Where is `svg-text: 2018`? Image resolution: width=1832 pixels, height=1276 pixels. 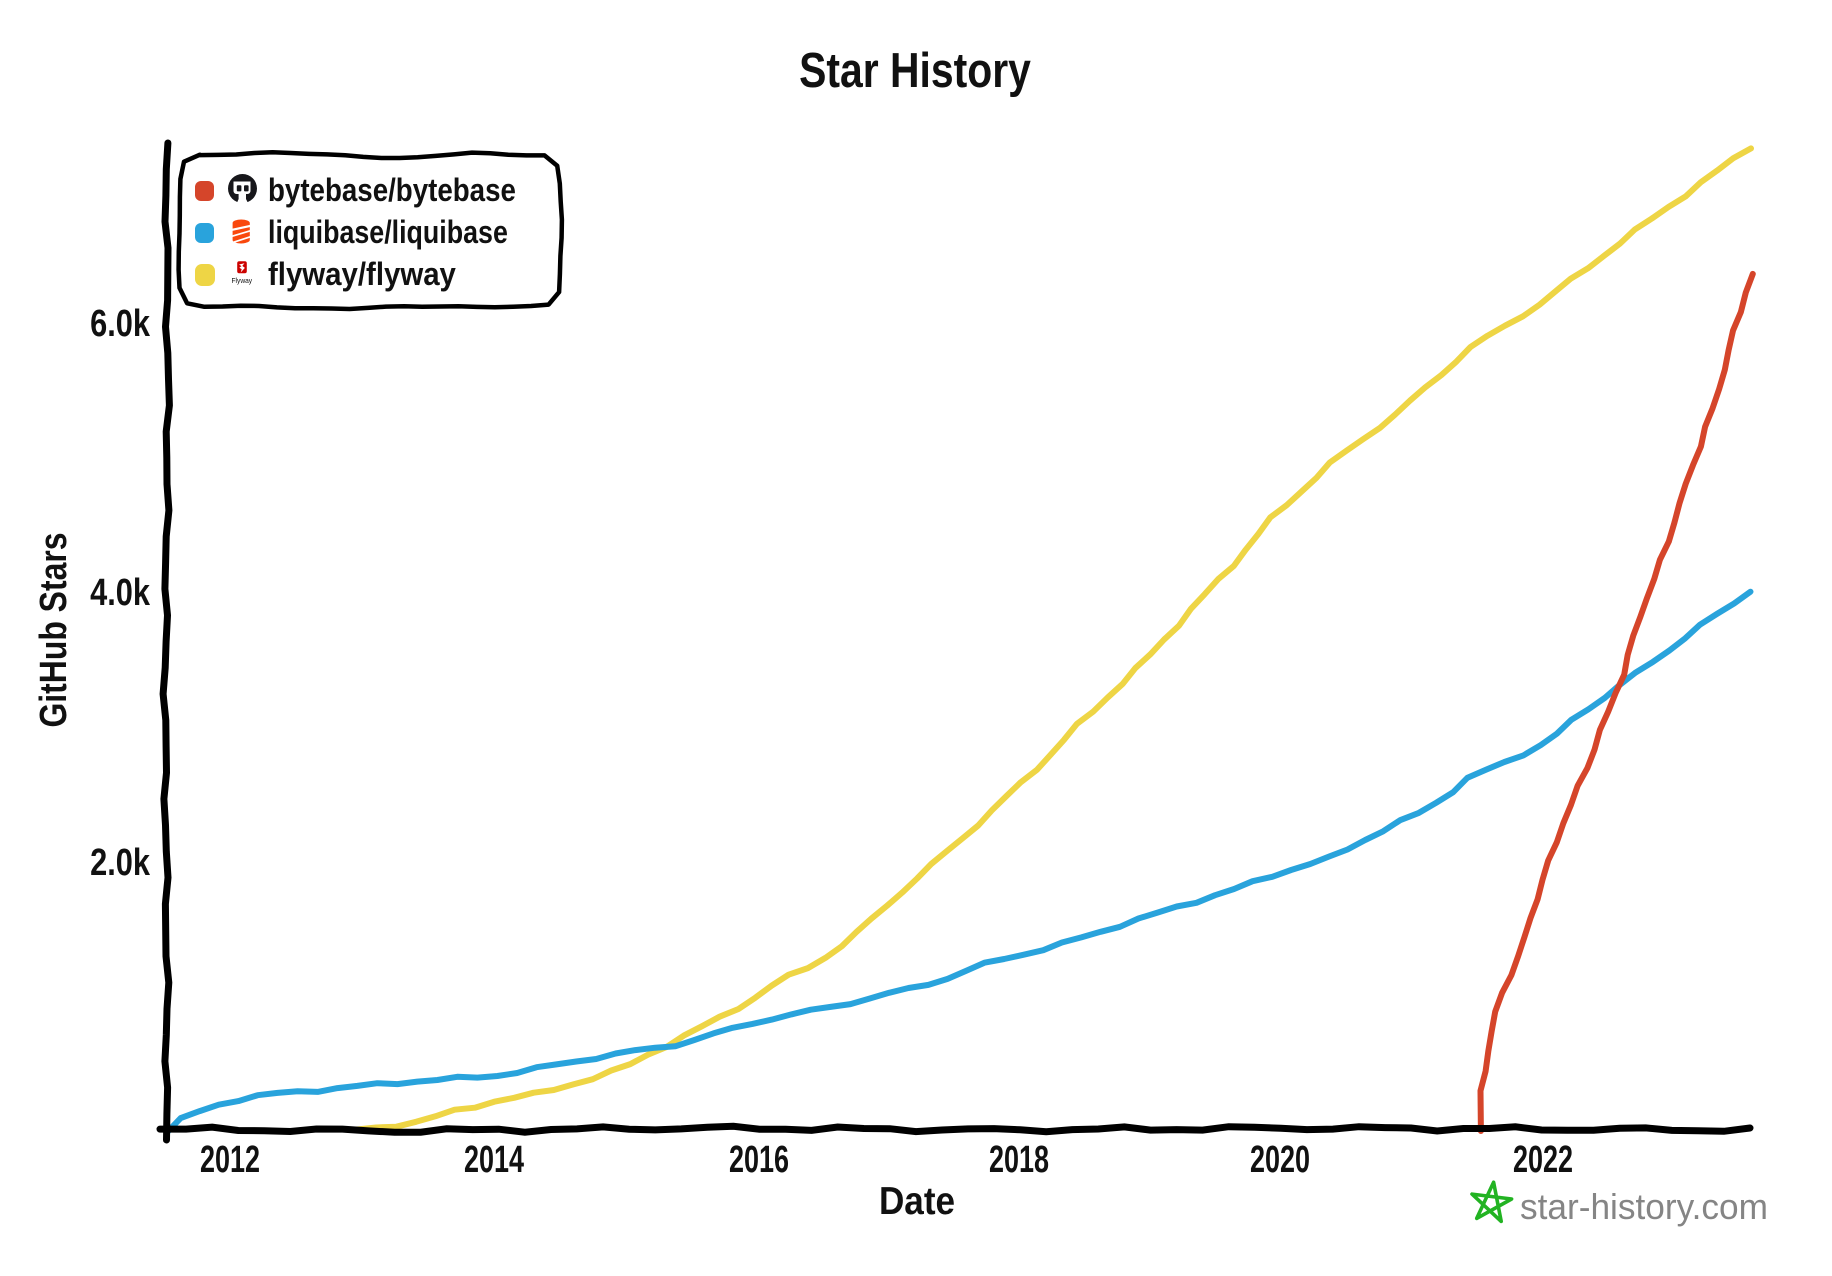
svg-text: 2018 is located at coordinates (1019, 1158).